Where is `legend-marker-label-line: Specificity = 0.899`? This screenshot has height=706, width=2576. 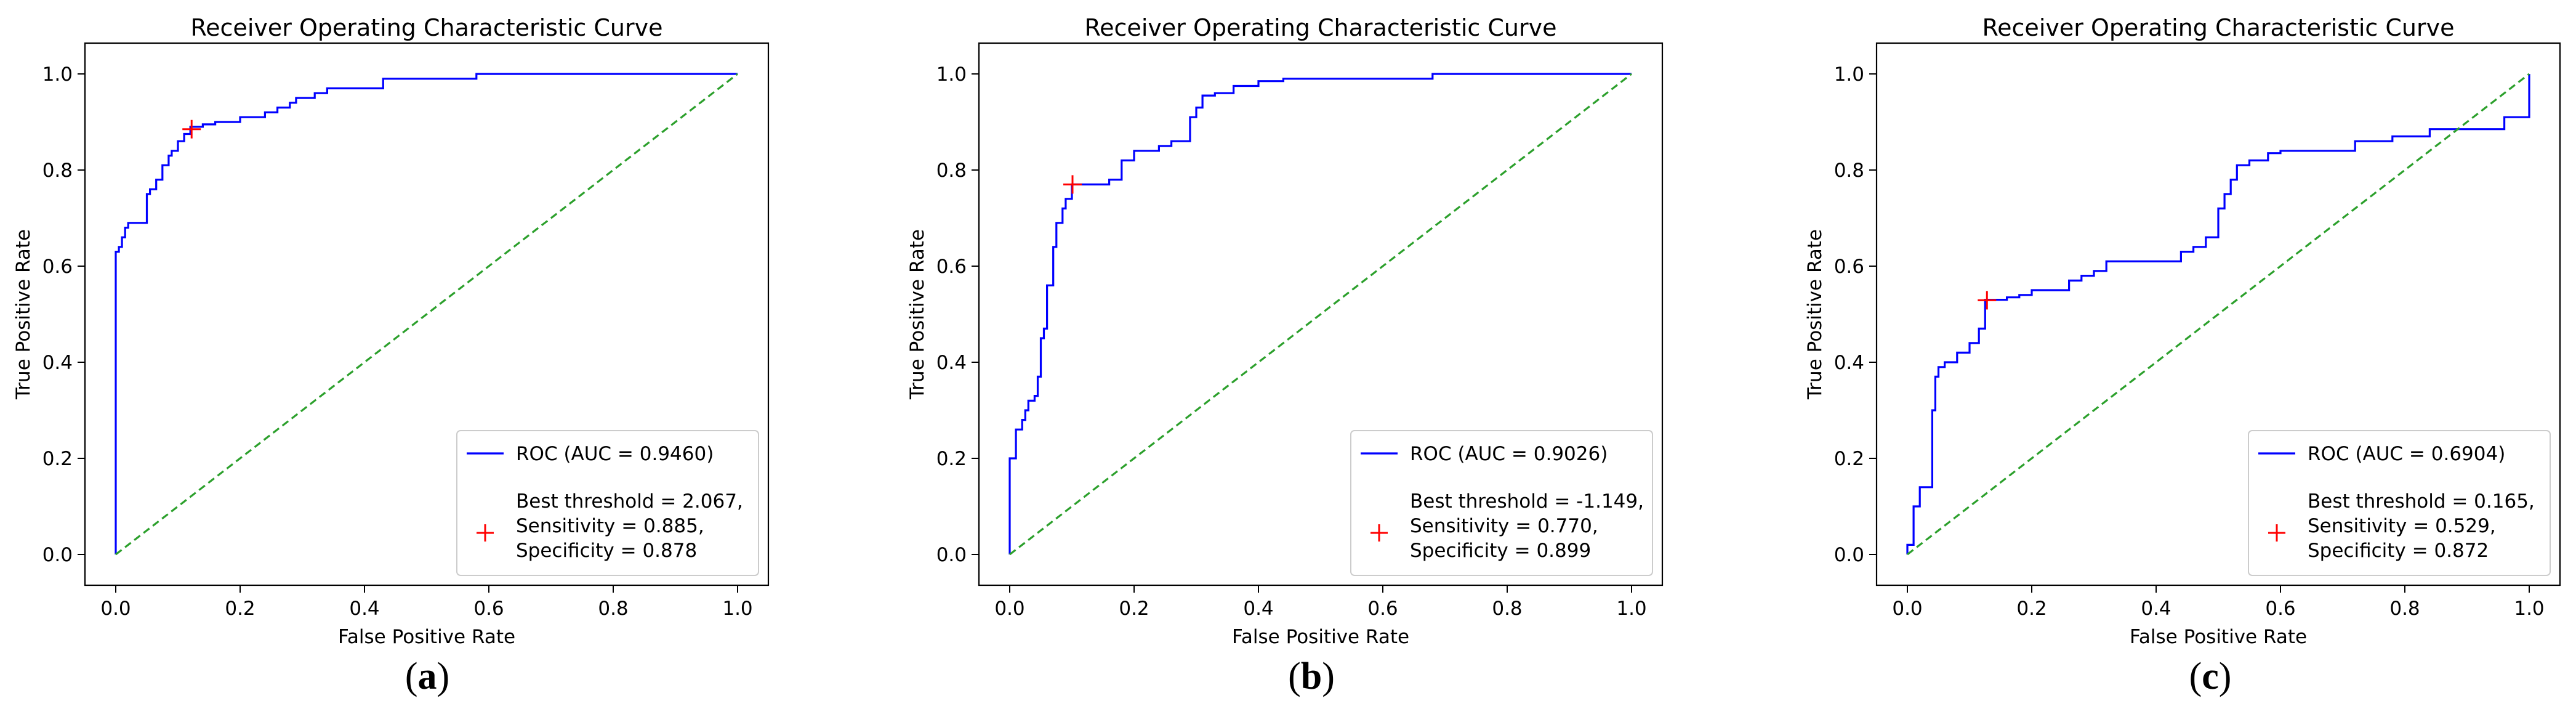 legend-marker-label-line: Specificity = 0.899 is located at coordinates (1500, 551).